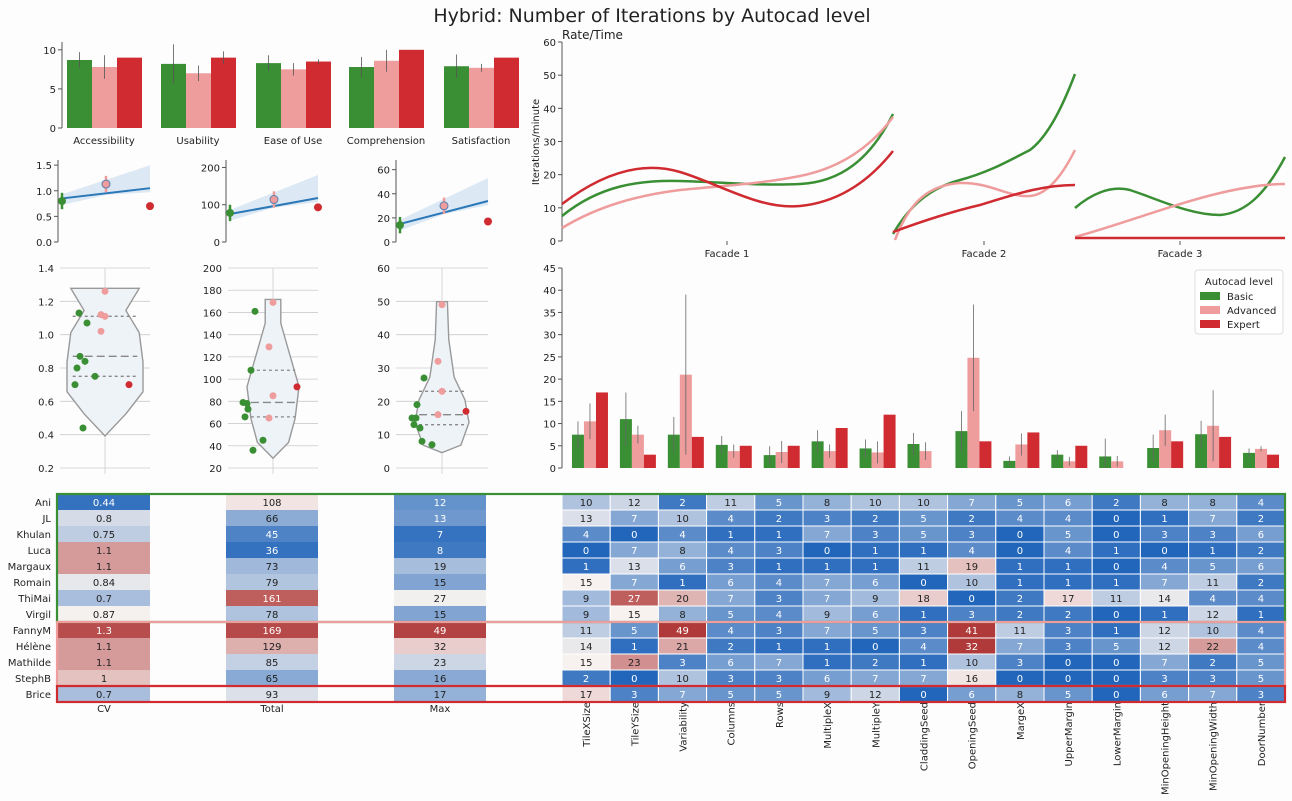 The image size is (1292, 801). I want to click on table-cell-value: 169, so click(271, 631).